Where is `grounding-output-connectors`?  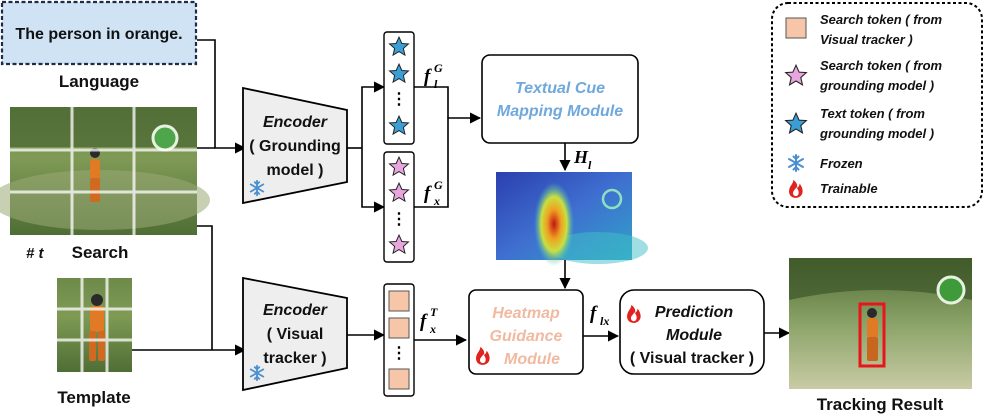 grounding-output-connectors is located at coordinates (366, 147).